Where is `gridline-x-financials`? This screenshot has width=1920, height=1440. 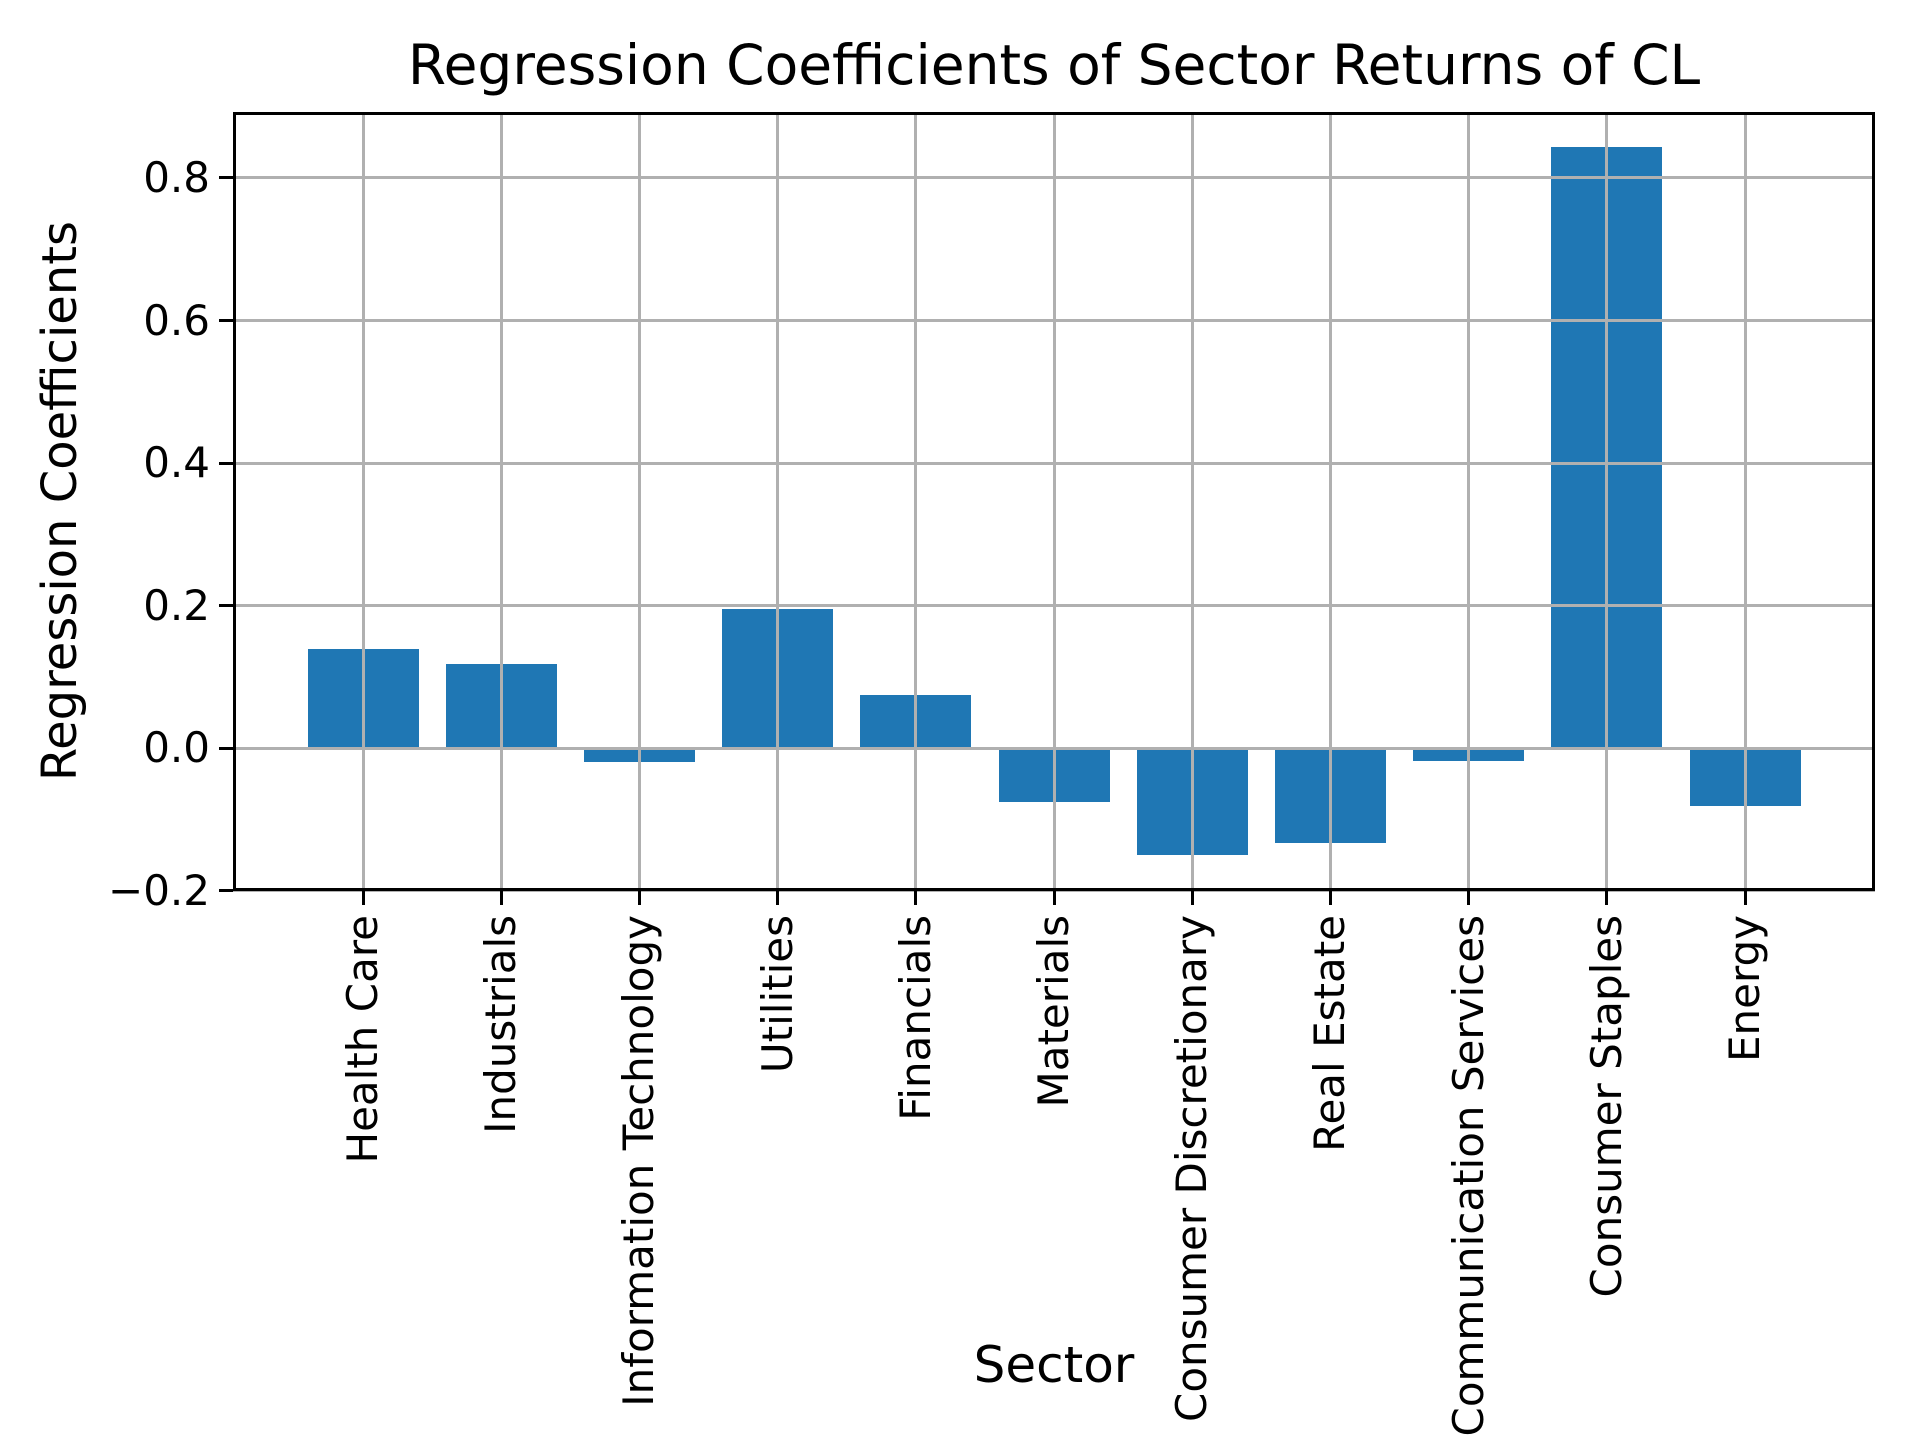
gridline-x-financials is located at coordinates (916, 501).